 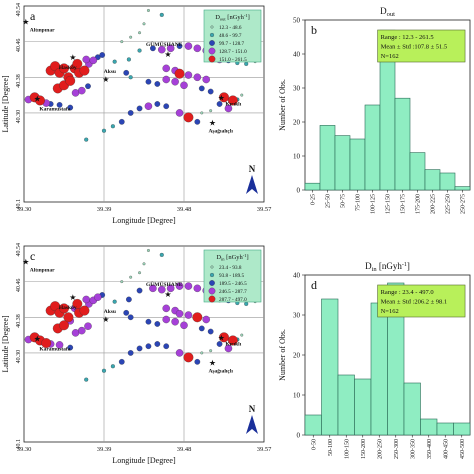 What do you see at coordinates (230, 268) in the screenshot?
I see `legend-entry: 23.4 - 93.8` at bounding box center [230, 268].